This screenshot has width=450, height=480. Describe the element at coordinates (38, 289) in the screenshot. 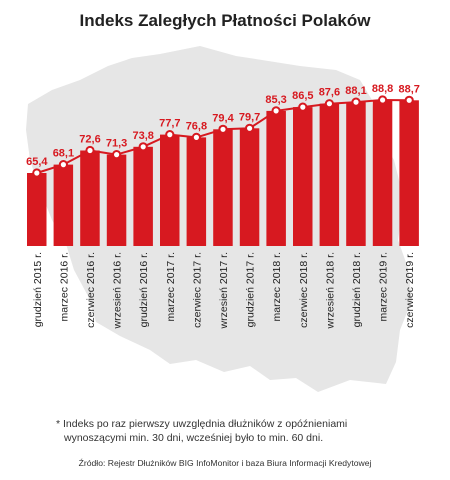

I see `category-label-1: grudzień 2015 r.` at that location.